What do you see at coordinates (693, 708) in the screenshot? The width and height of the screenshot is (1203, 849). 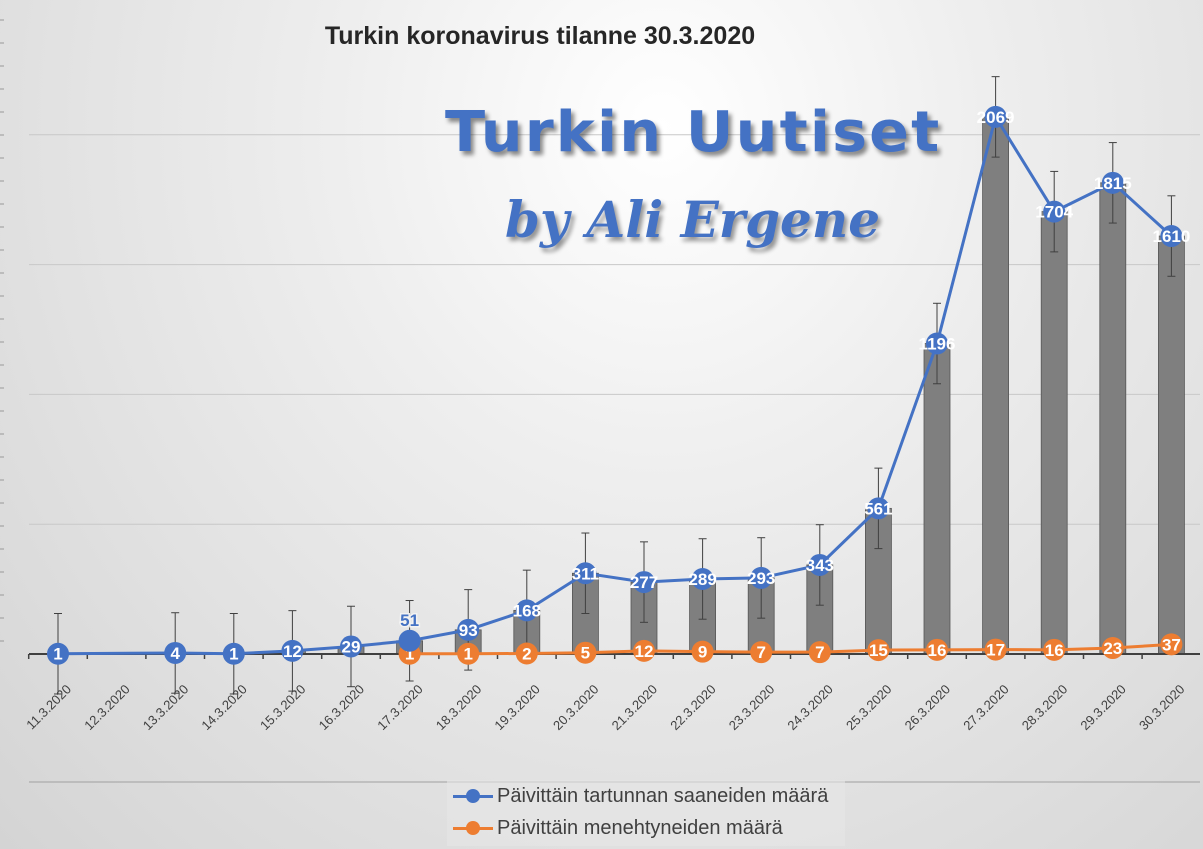 I see `x-tick-label: 22.3.2020` at bounding box center [693, 708].